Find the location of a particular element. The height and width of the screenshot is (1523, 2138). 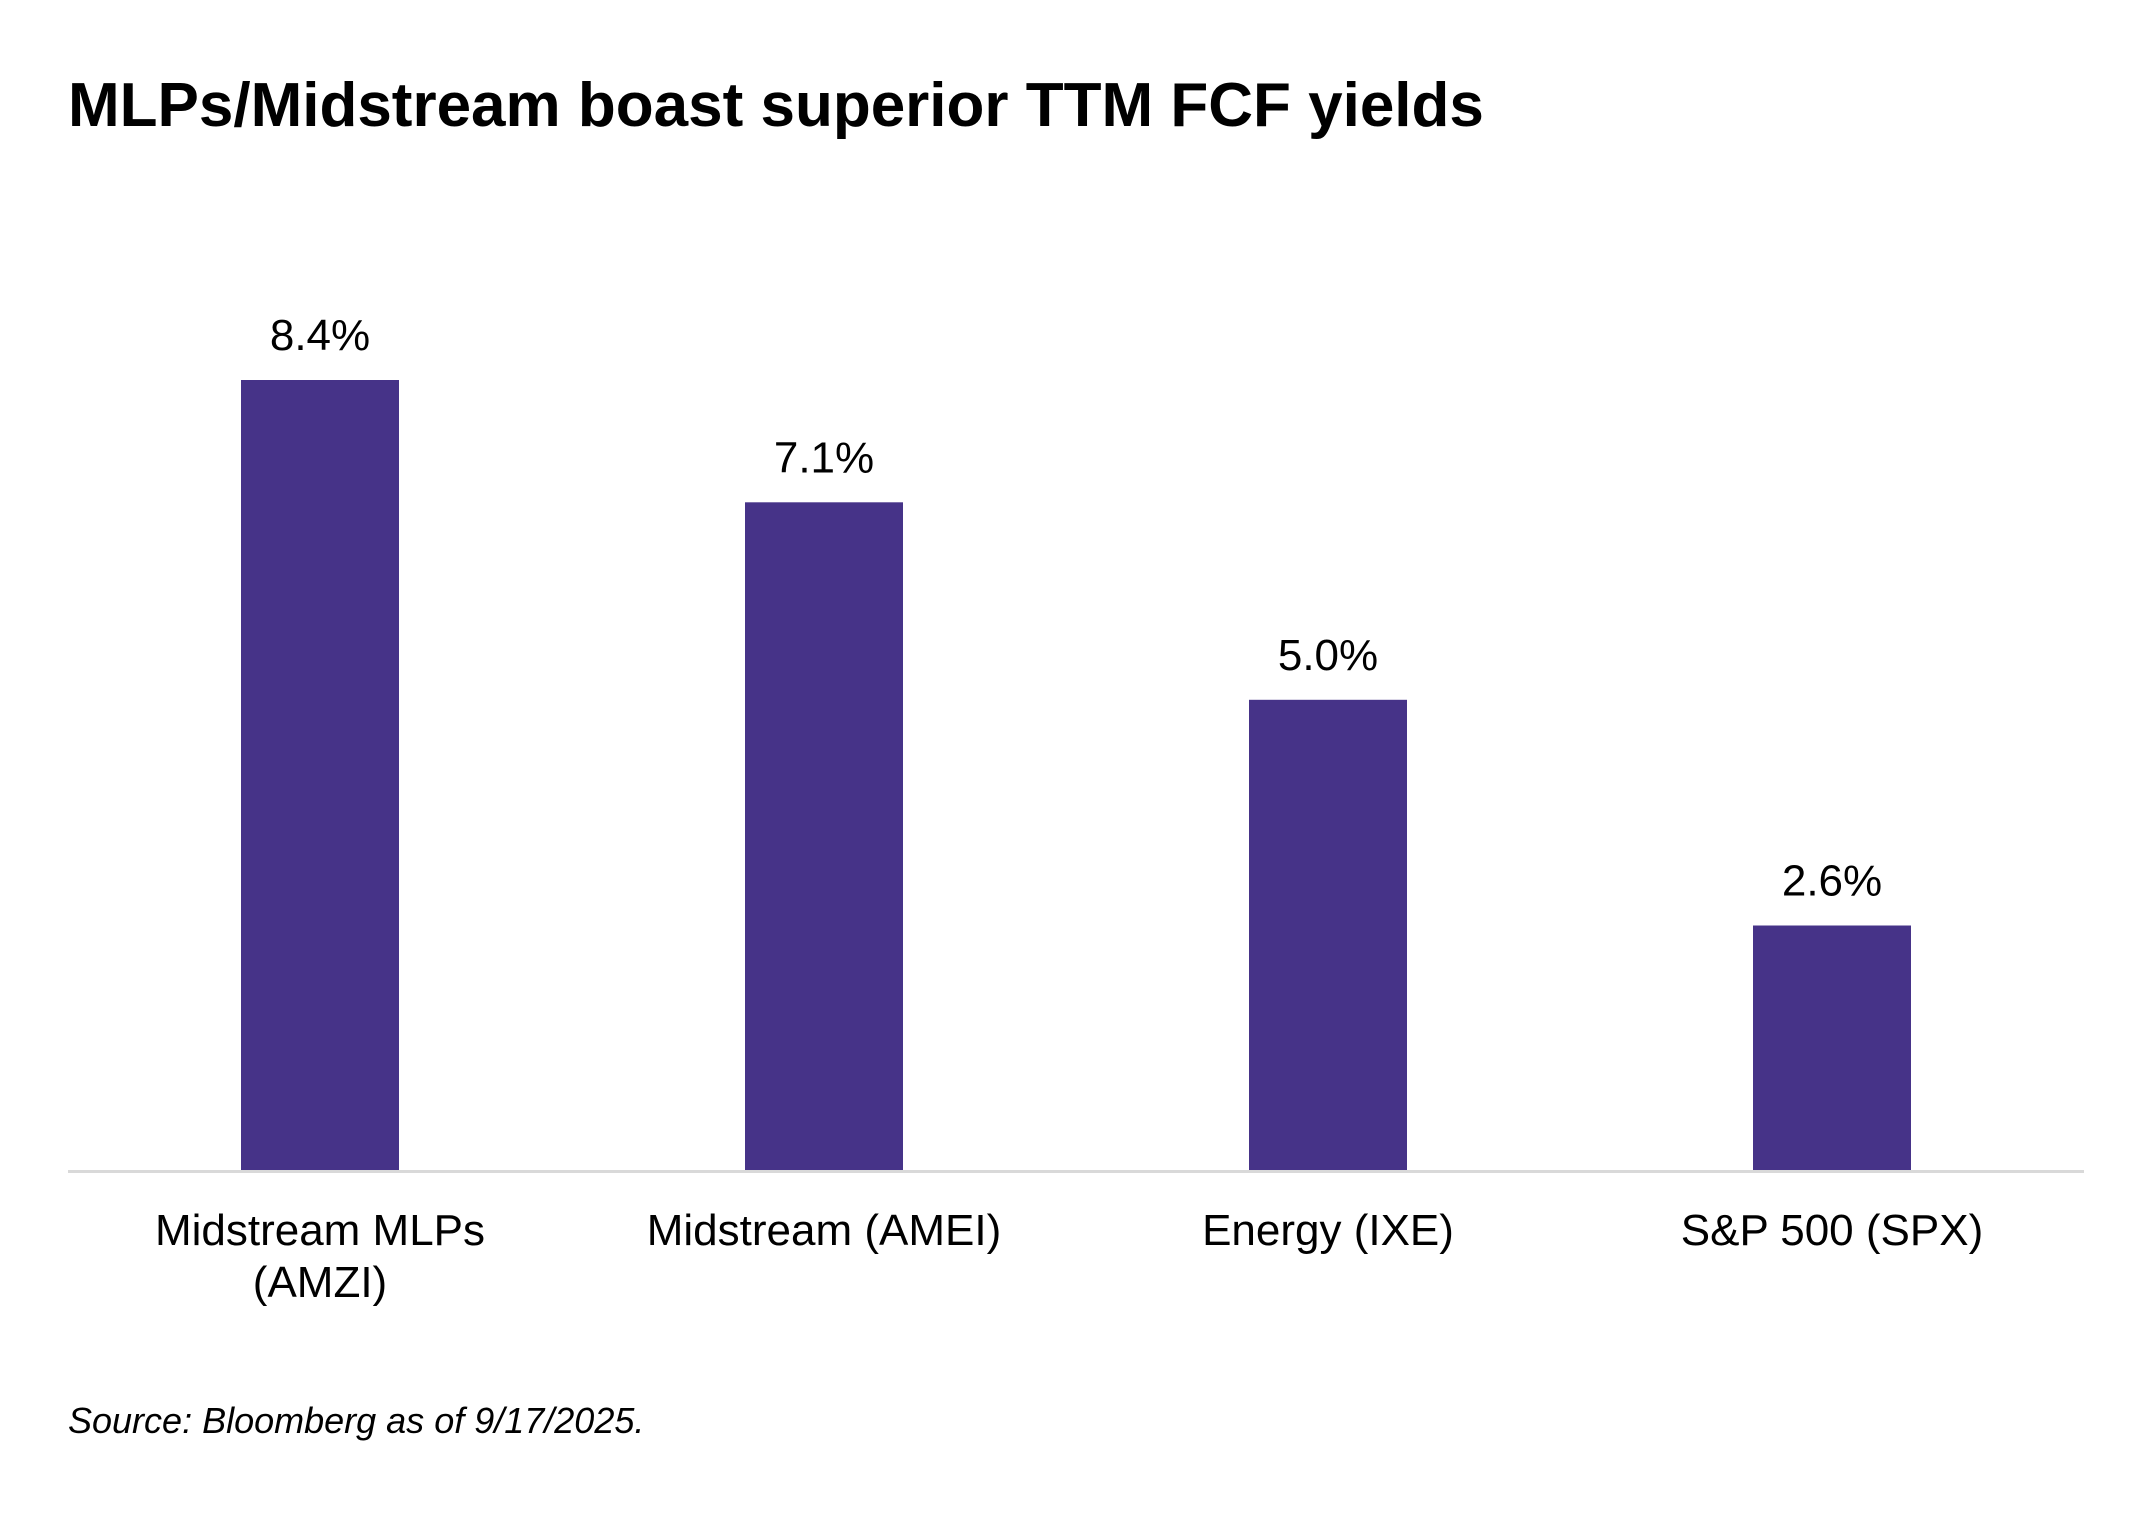

data-label-0: 8.4% is located at coordinates (320, 335).